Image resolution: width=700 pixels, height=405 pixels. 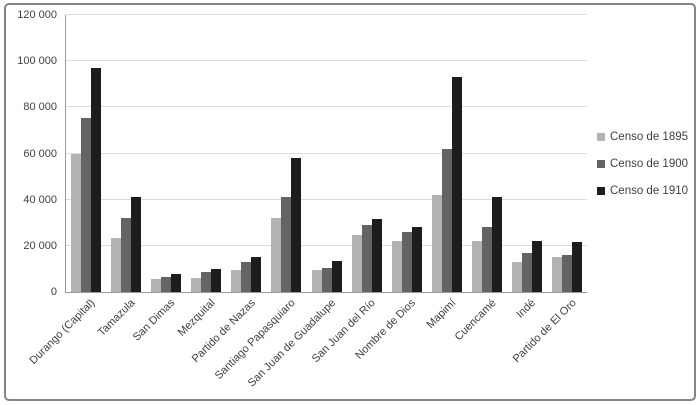 I want to click on x-axis-category-label: Cuencamé, so click(x=475, y=320).